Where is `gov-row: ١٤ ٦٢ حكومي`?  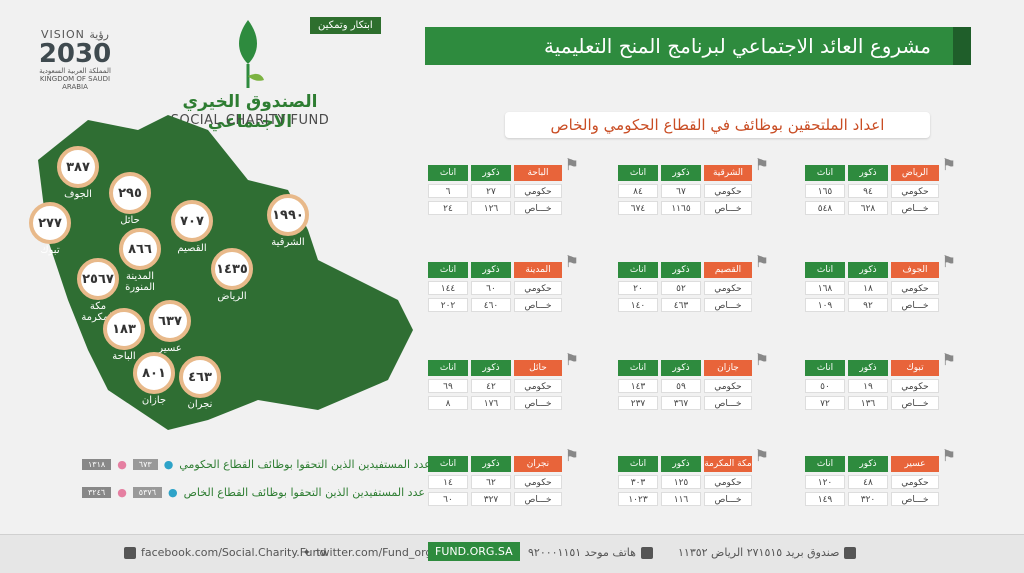 gov-row: ١٤ ٦٢ حكومي is located at coordinates (495, 482).